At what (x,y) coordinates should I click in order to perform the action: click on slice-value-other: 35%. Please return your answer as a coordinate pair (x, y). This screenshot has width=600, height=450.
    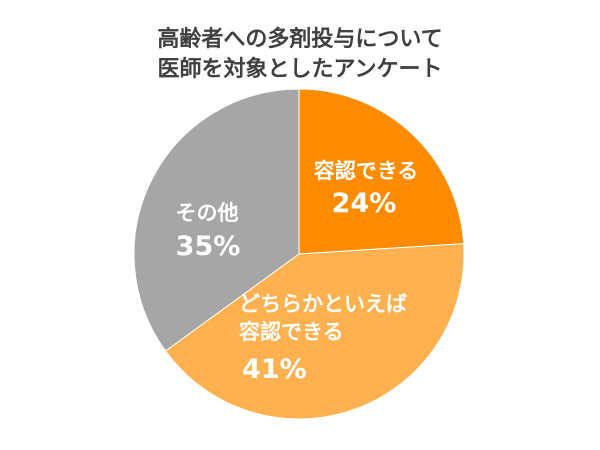
    Looking at the image, I should click on (208, 246).